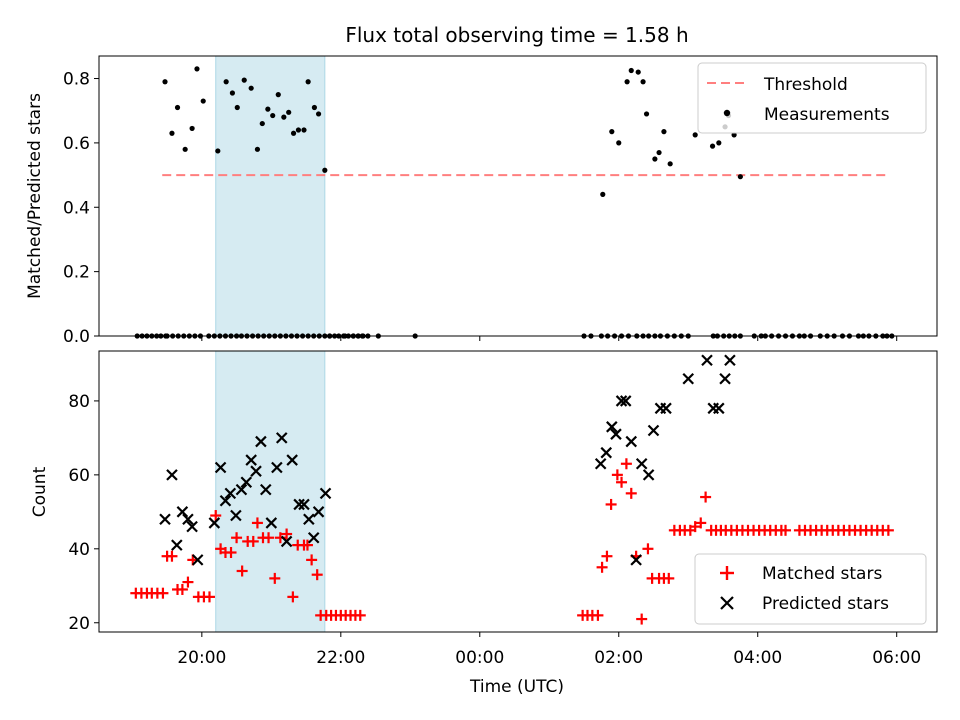 This screenshot has height=720, width=960. I want to click on top-legend-box, so click(812, 98).